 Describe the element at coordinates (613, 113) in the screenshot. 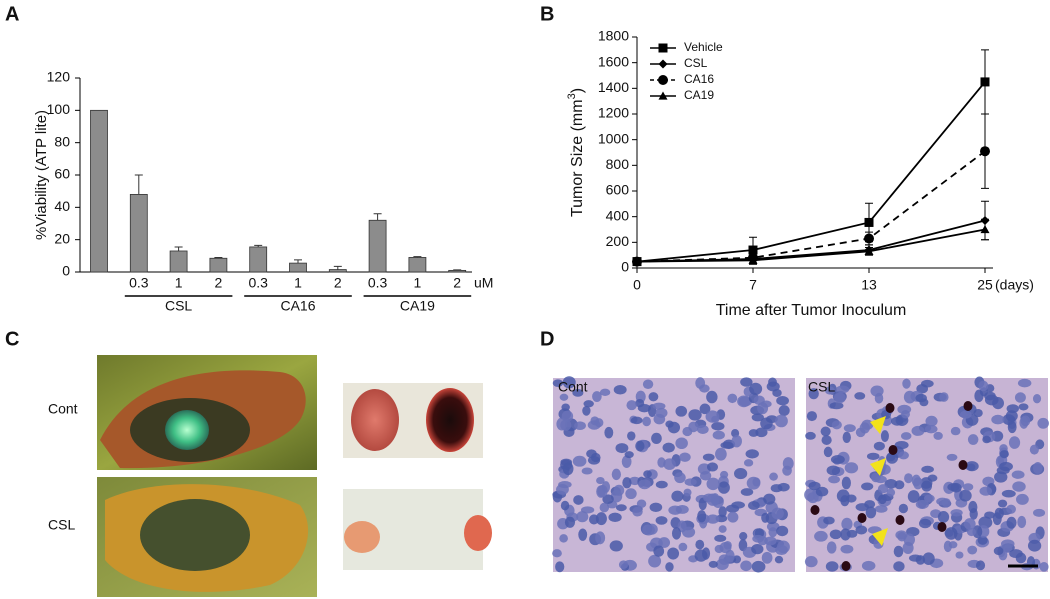

I see `y-tick-label: 1200` at that location.